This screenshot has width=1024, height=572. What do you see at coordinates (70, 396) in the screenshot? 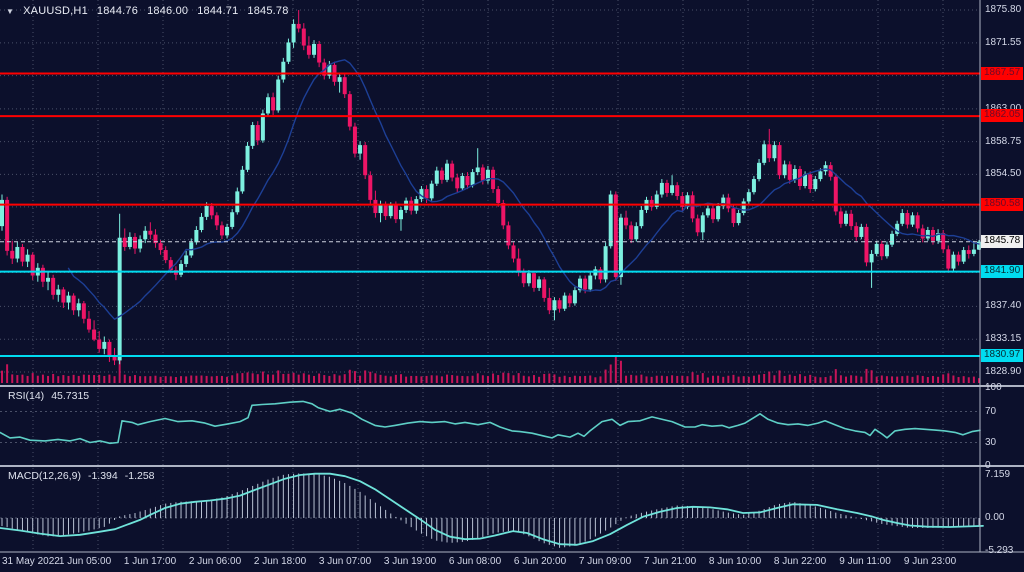
I see `rsi-value: 45.7315` at bounding box center [70, 396].